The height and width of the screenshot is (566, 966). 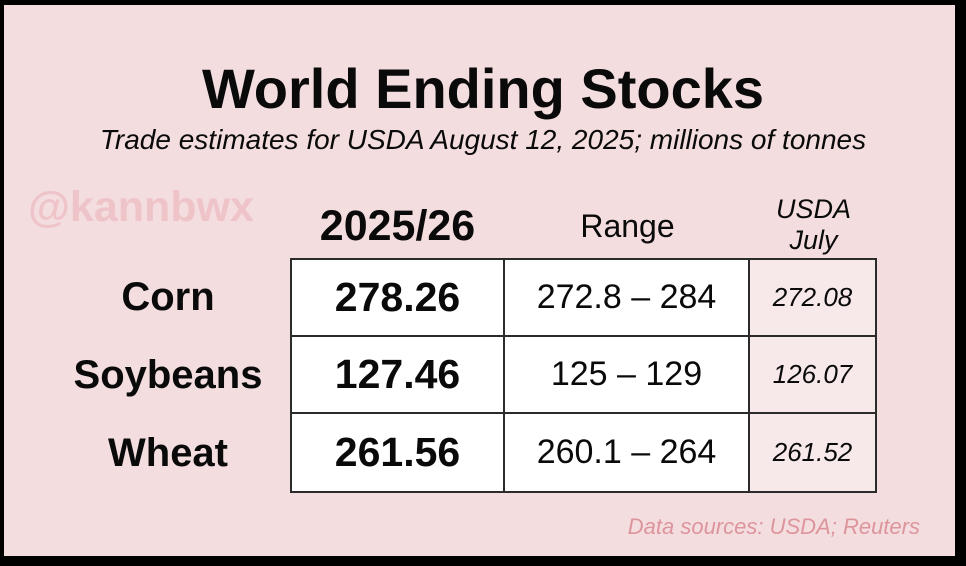 I want to click on row-label-wheat: Wheat, so click(x=168, y=452).